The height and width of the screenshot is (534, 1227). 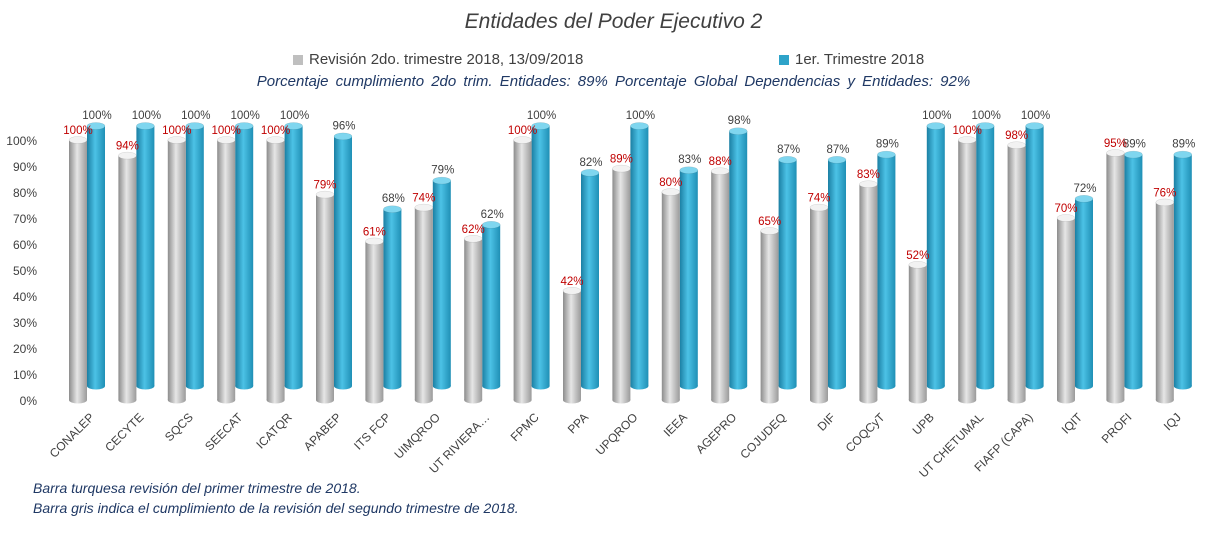 I want to click on value-label-blue: 82%, so click(x=590, y=163).